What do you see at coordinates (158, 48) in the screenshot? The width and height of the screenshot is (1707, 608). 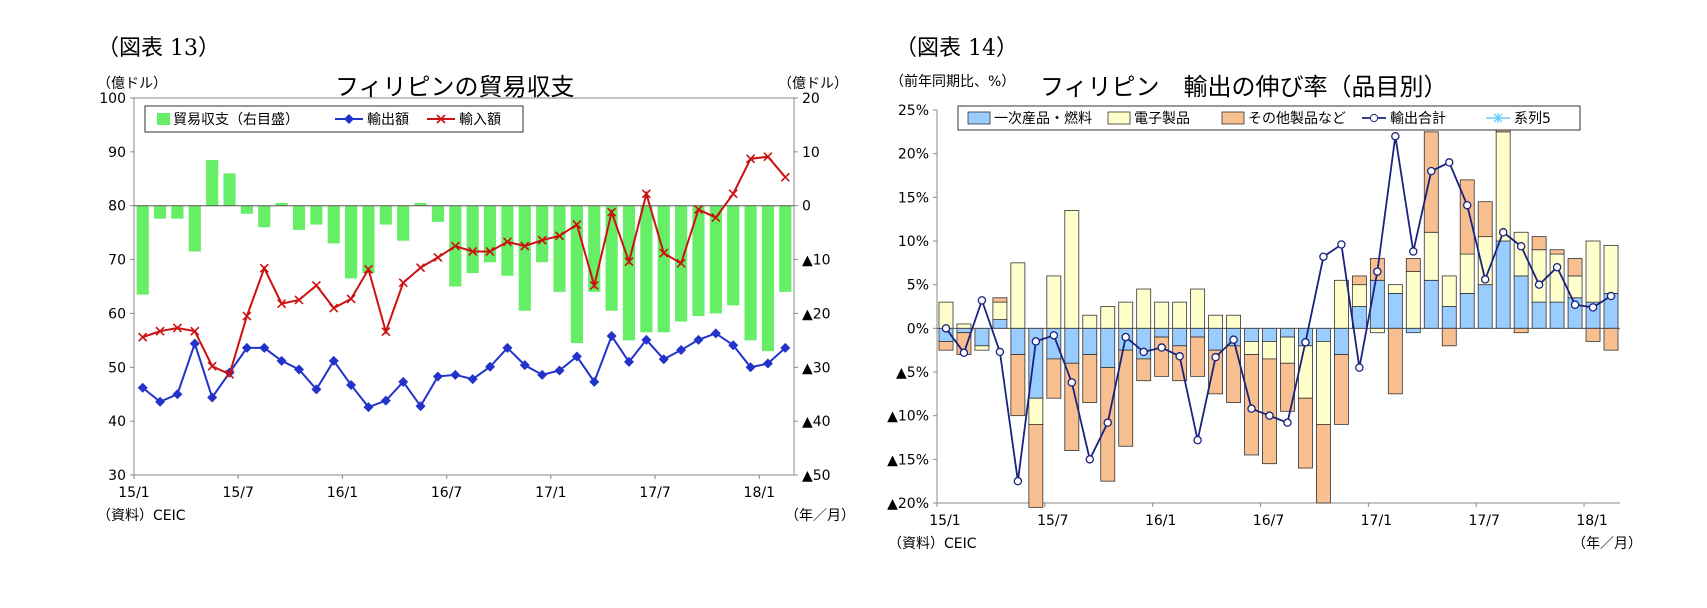 I see `figure-13-caption: （図表 13）` at bounding box center [158, 48].